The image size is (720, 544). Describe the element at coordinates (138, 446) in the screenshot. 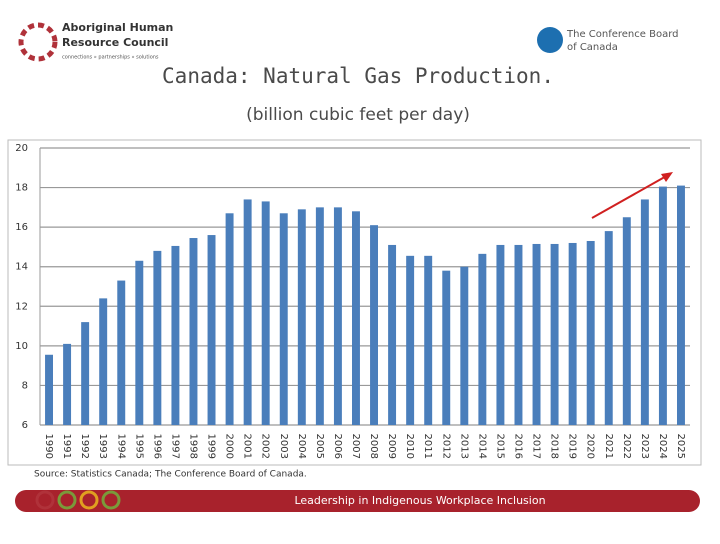

I see `x-tick-label: 1995` at that location.